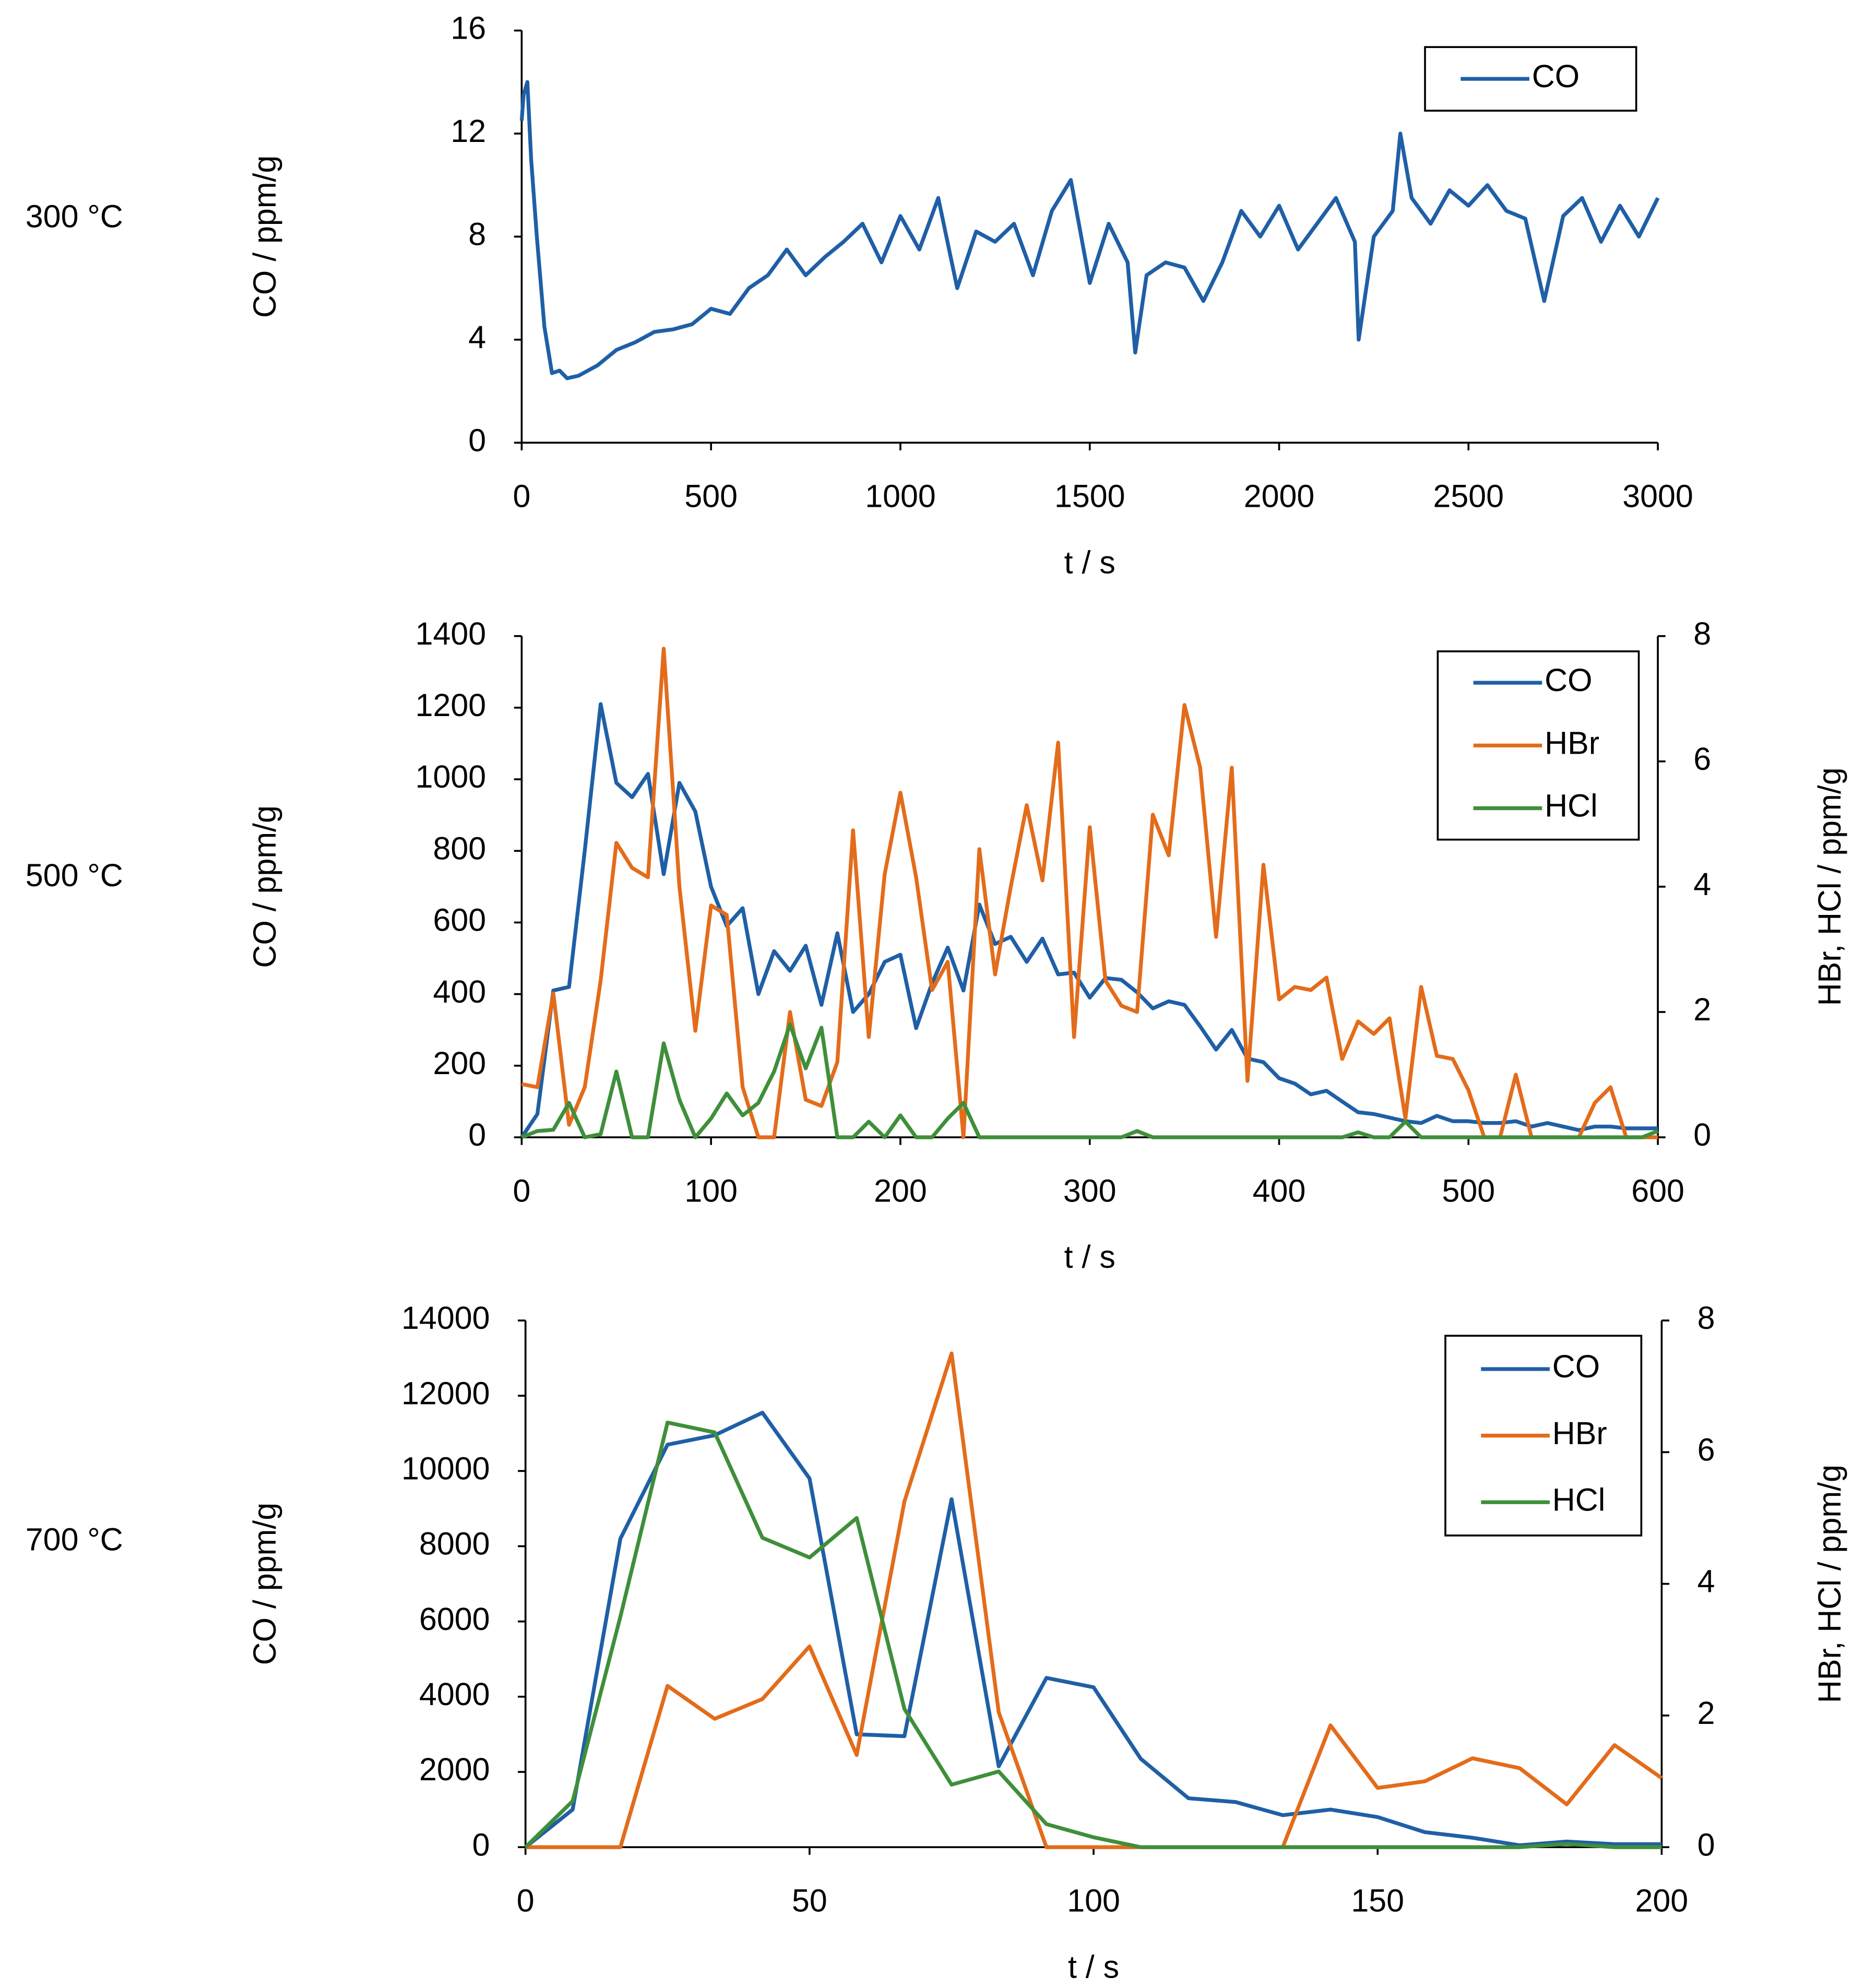 This screenshot has width=1864, height=1988. Describe the element at coordinates (454, 1770) in the screenshot. I see `y-tick-label: 2000` at that location.